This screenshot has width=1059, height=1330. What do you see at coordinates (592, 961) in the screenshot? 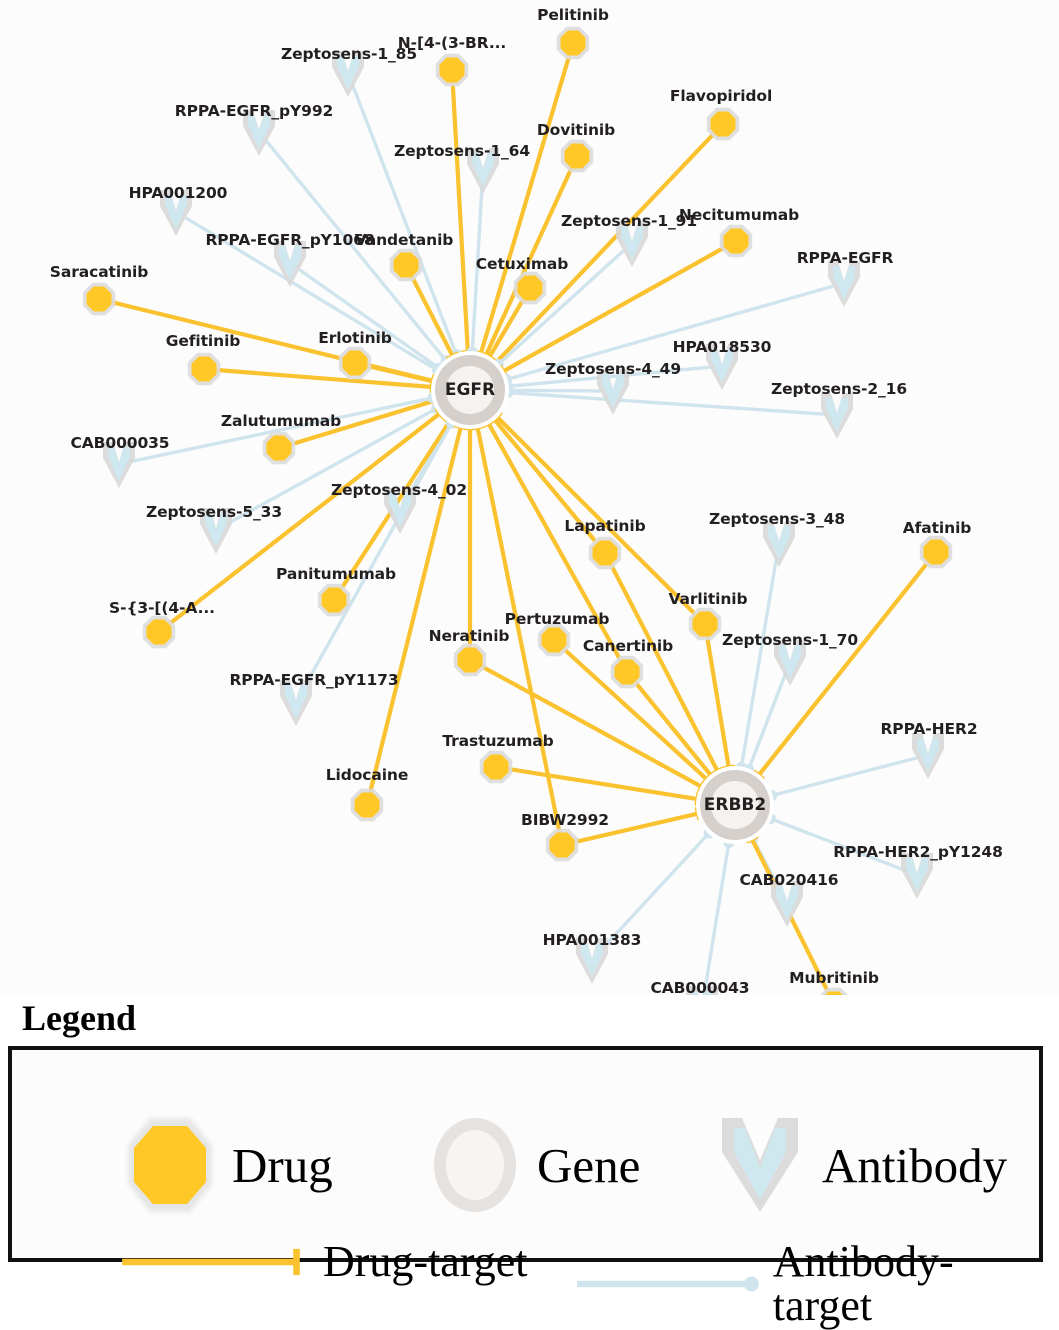
I see `node-hpa001383` at bounding box center [592, 961].